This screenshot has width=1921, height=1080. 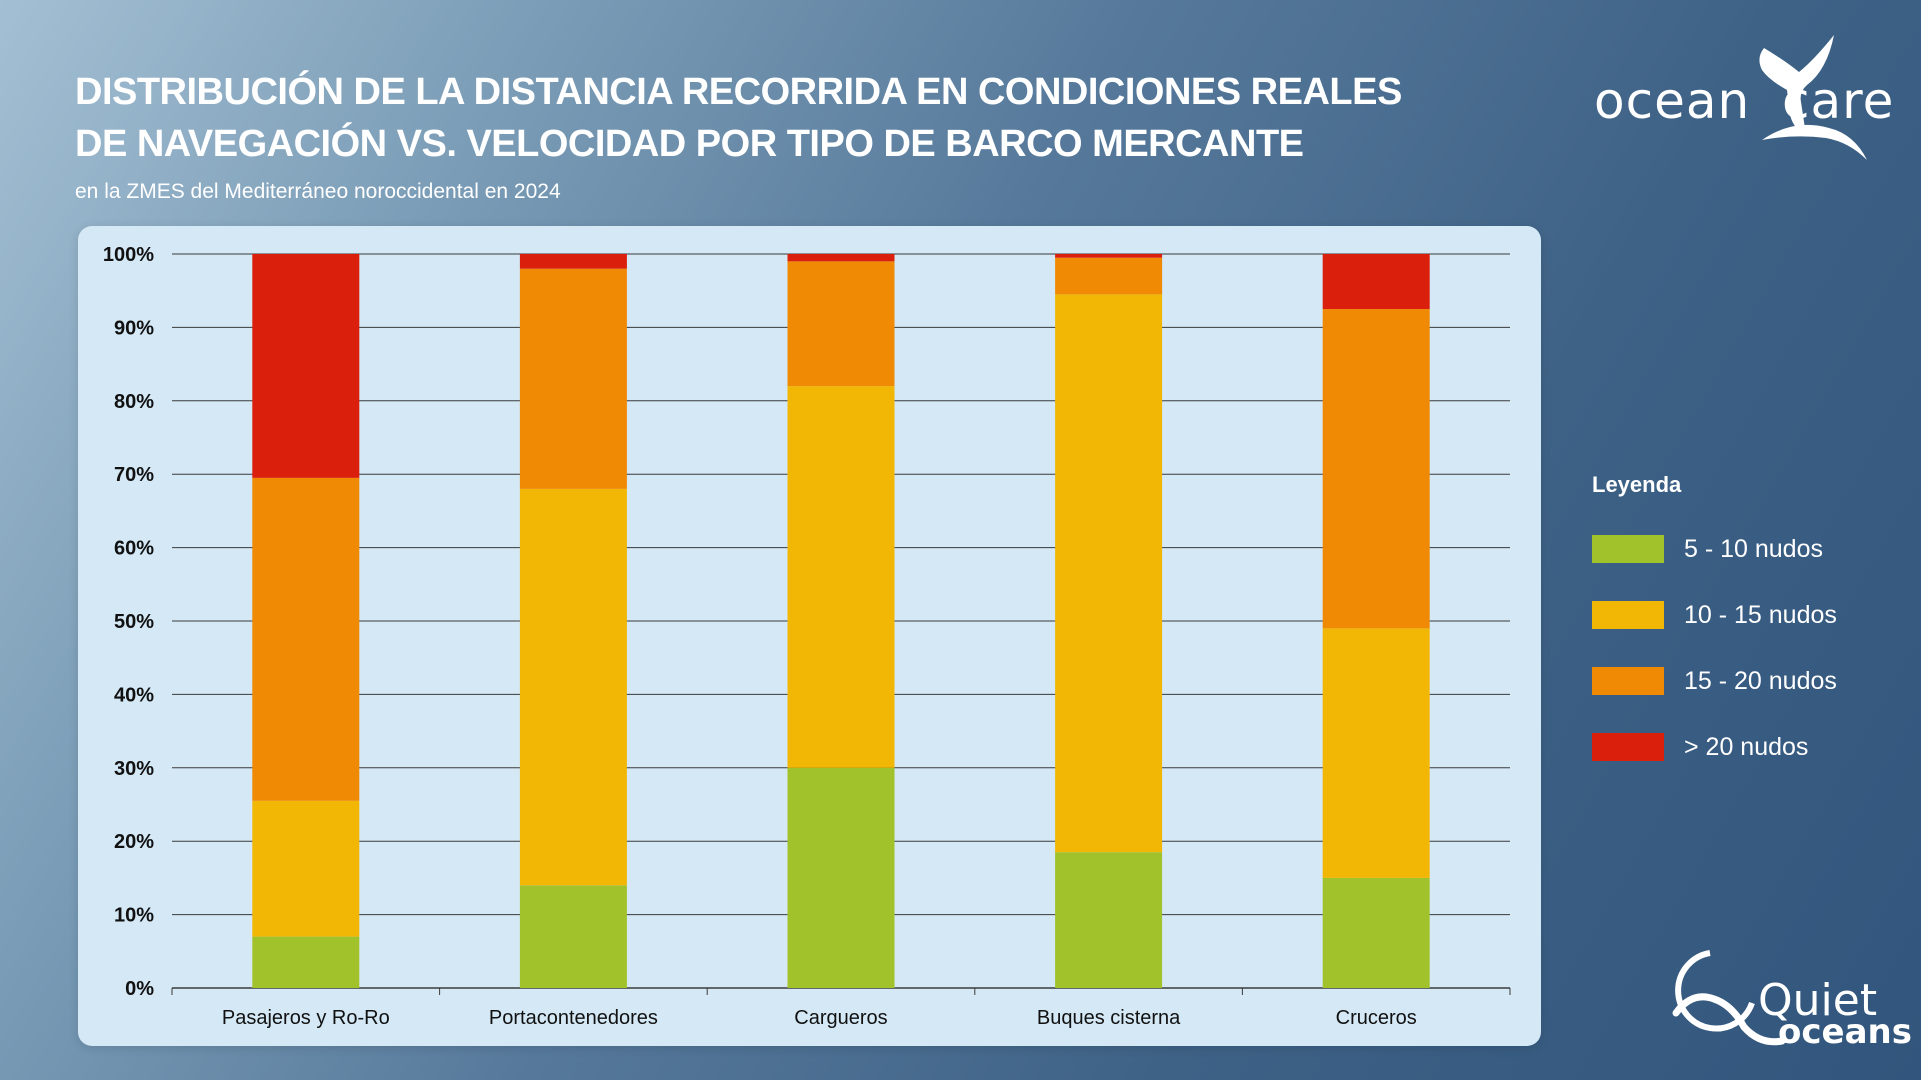 I want to click on legend-title: Leyenda, so click(x=1637, y=484).